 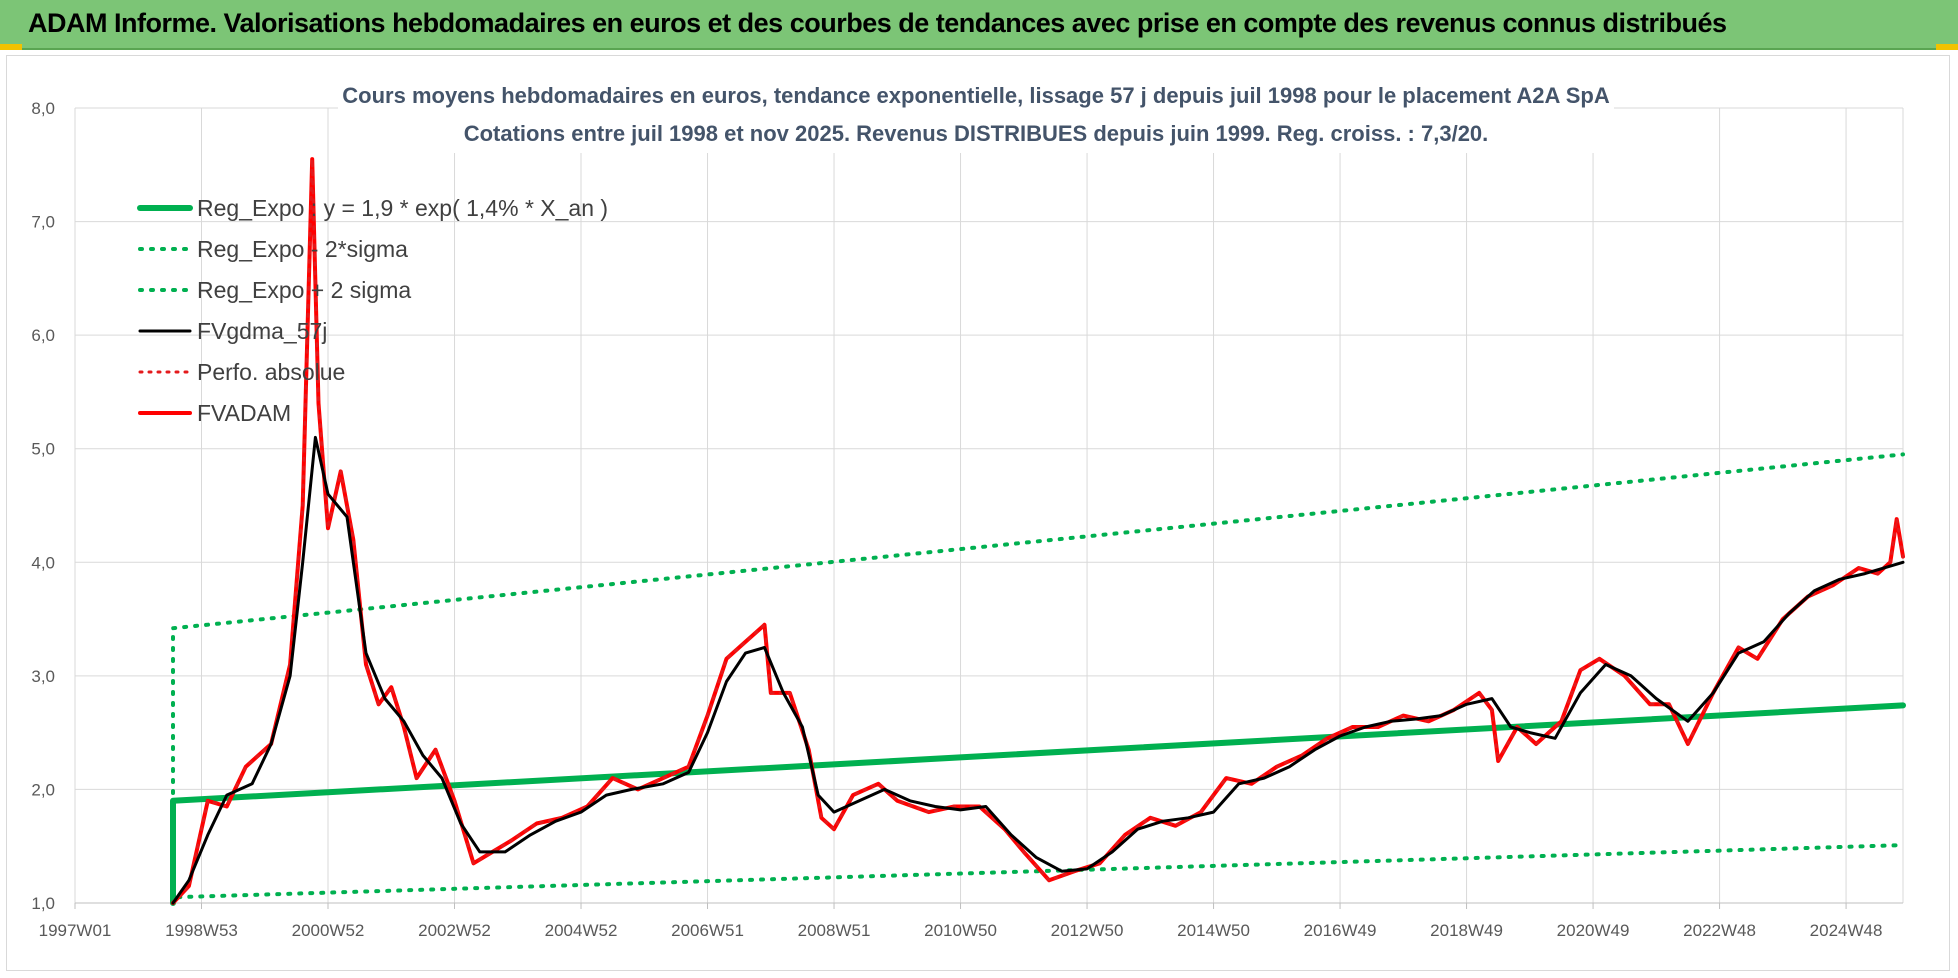 I want to click on chart-title-background, so click(x=976, y=114).